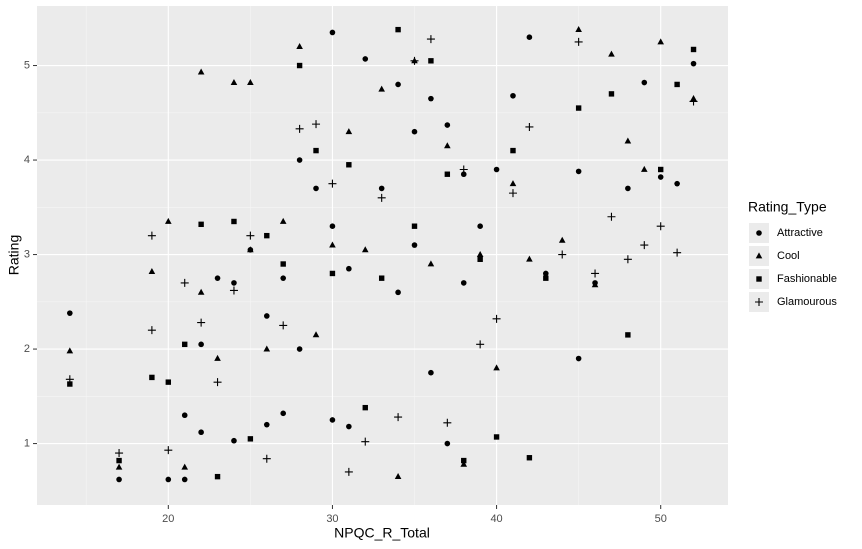  Describe the element at coordinates (27, 65) in the screenshot. I see `y-tick-label: 5` at that location.